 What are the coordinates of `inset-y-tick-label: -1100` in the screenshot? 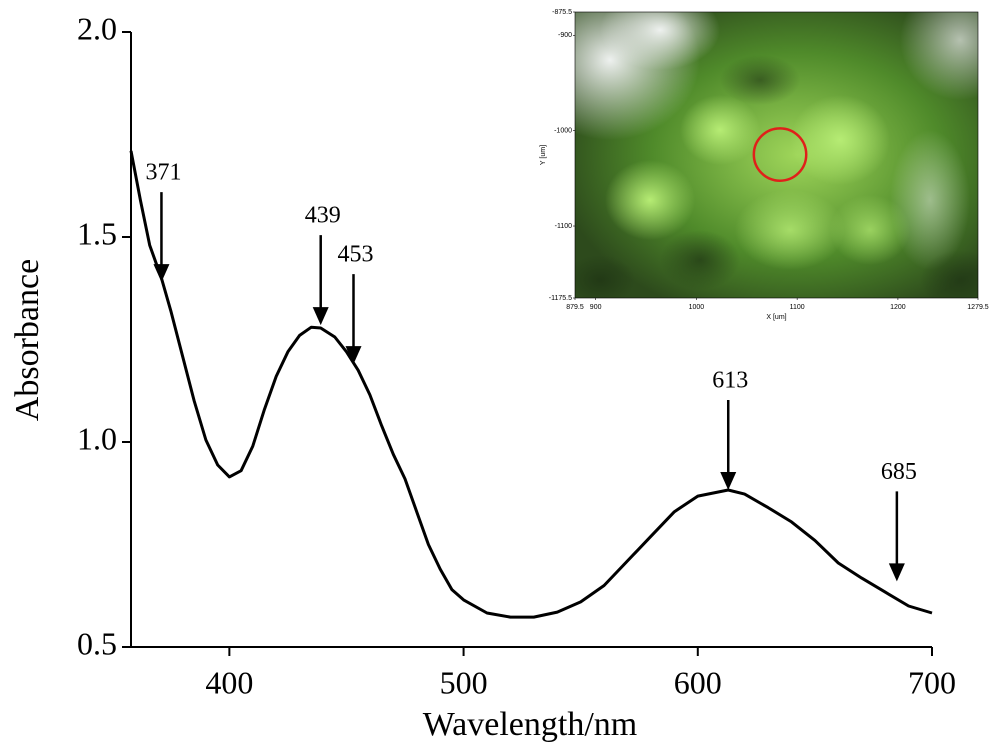 It's located at (563, 226).